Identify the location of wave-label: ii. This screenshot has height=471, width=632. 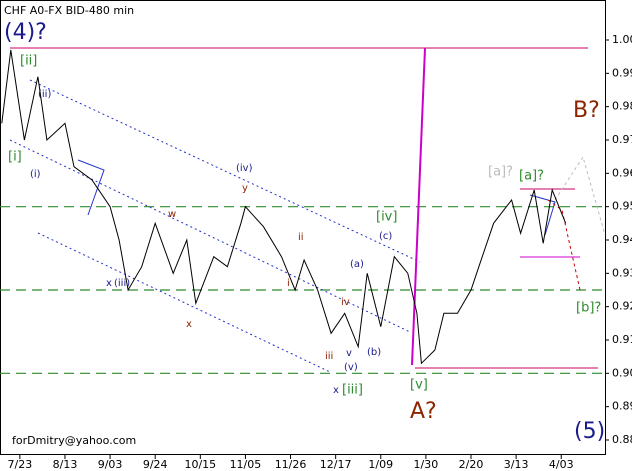
(301, 237).